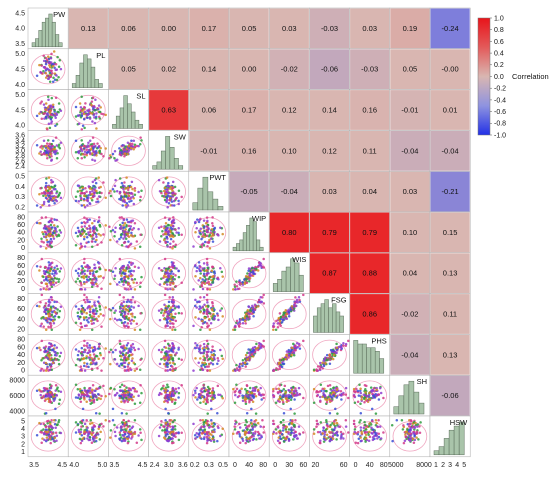 This screenshot has height=479, width=550. I want to click on correlation-value: 0.80, so click(289, 232).